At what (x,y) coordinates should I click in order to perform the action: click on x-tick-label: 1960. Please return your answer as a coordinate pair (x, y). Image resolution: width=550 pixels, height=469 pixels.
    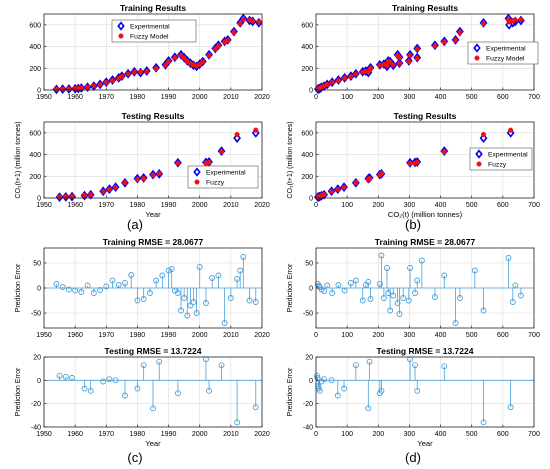
    Looking at the image, I should click on (75, 434).